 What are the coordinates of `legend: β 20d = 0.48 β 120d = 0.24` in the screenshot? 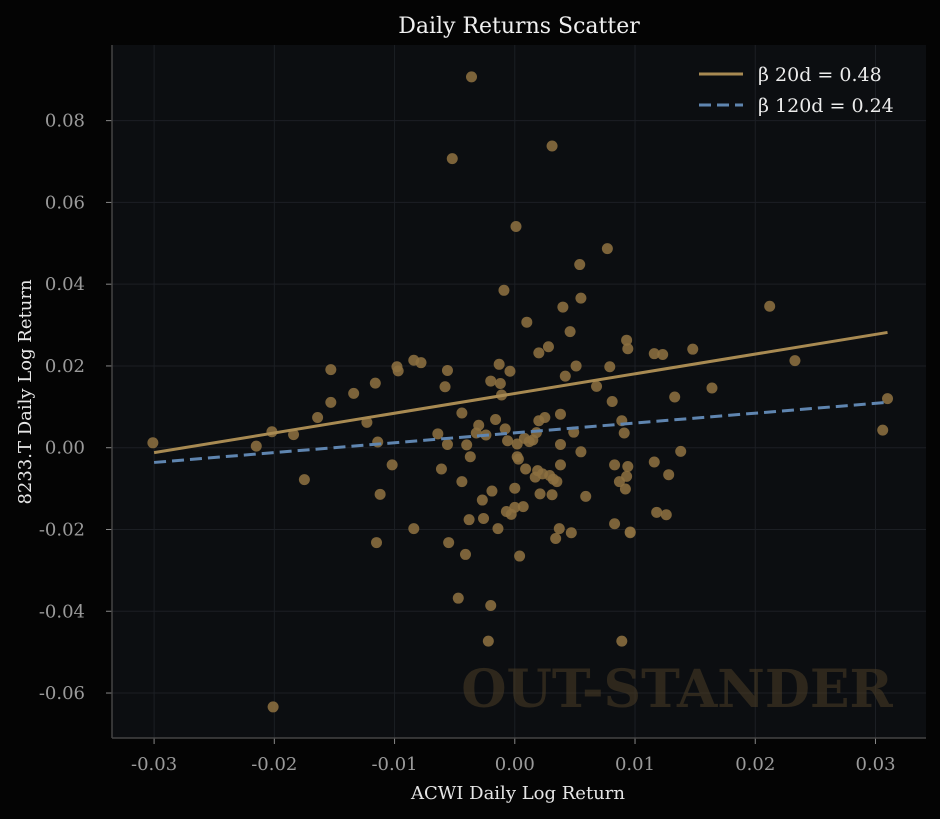 It's located at (796, 90).